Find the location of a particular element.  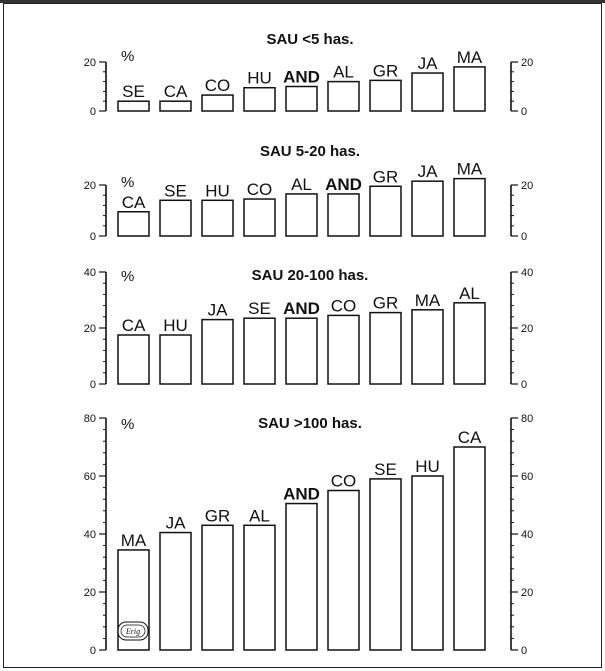

top-dark-edge is located at coordinates (302, 1).